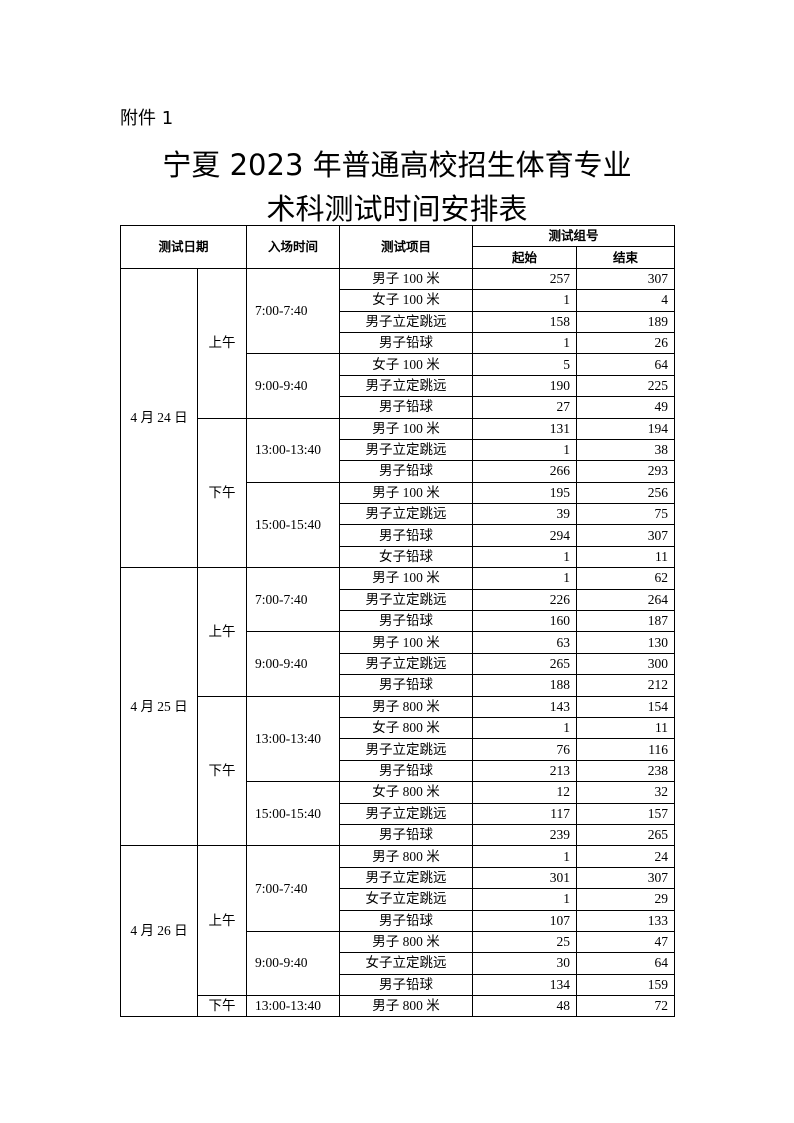  Describe the element at coordinates (525, 279) in the screenshot. I see `start-group-cell: 257` at that location.